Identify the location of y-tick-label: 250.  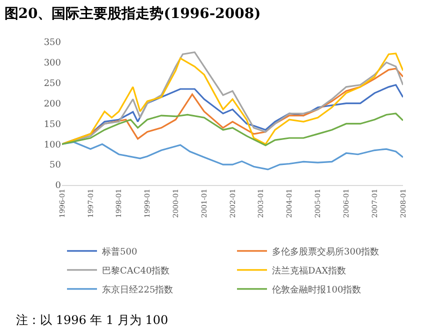
(53, 84).